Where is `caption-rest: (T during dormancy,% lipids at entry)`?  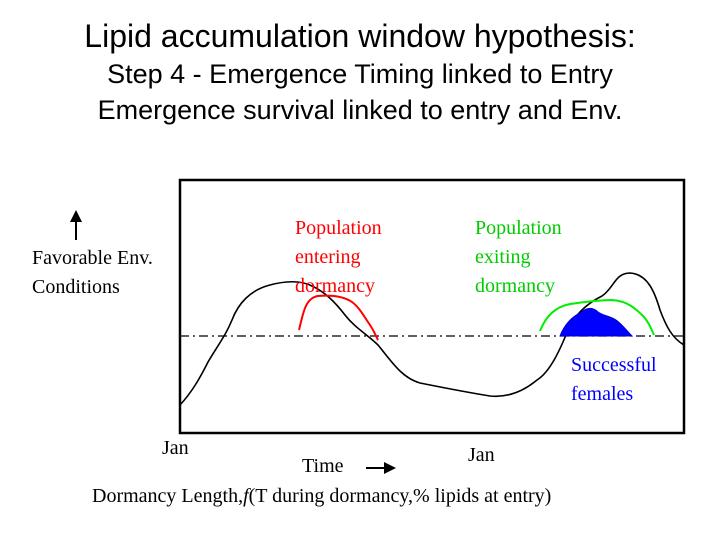 caption-rest: (T during dormancy,% lipids at entry) is located at coordinates (400, 496).